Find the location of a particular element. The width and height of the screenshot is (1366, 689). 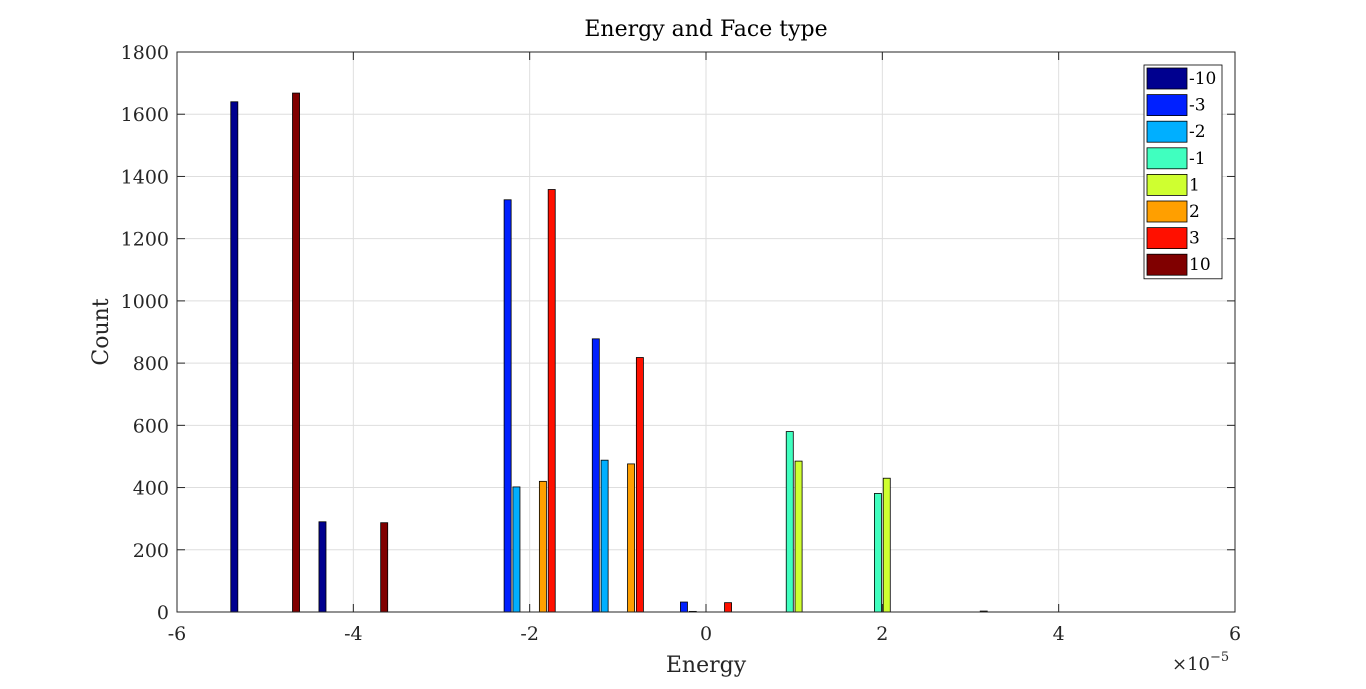

chart-title: Energy and Face type is located at coordinates (705, 29).